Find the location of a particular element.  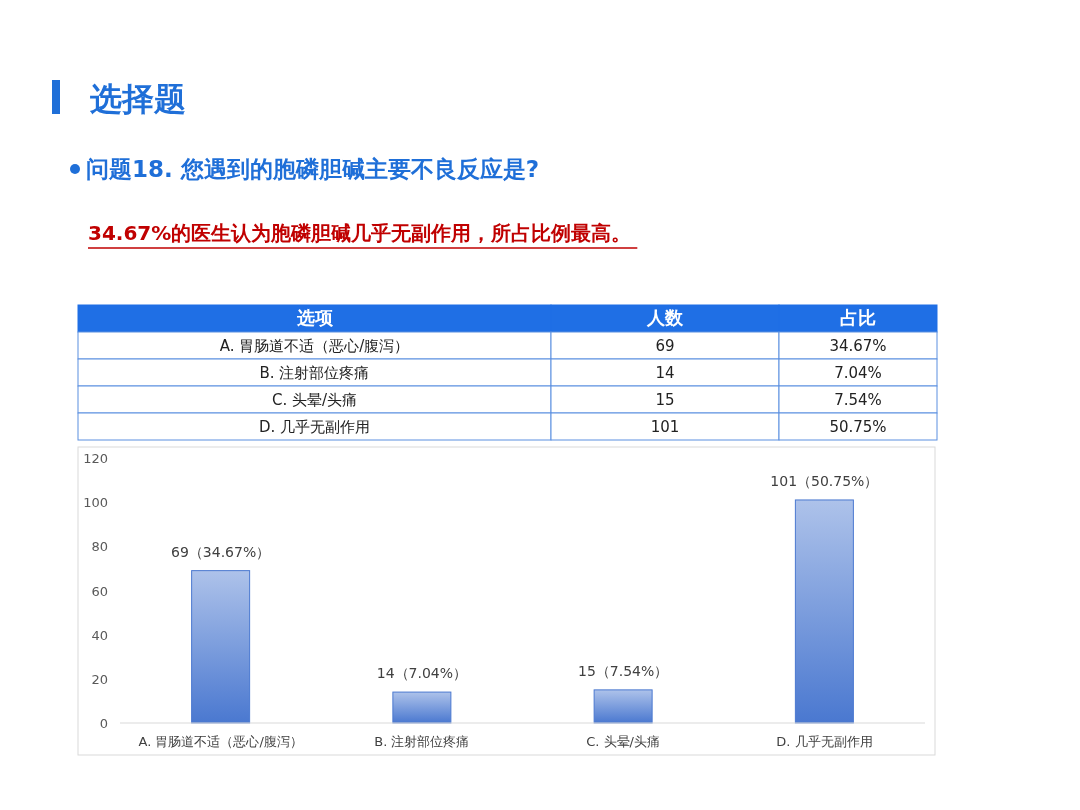

text: 7.54% is located at coordinates (858, 400).